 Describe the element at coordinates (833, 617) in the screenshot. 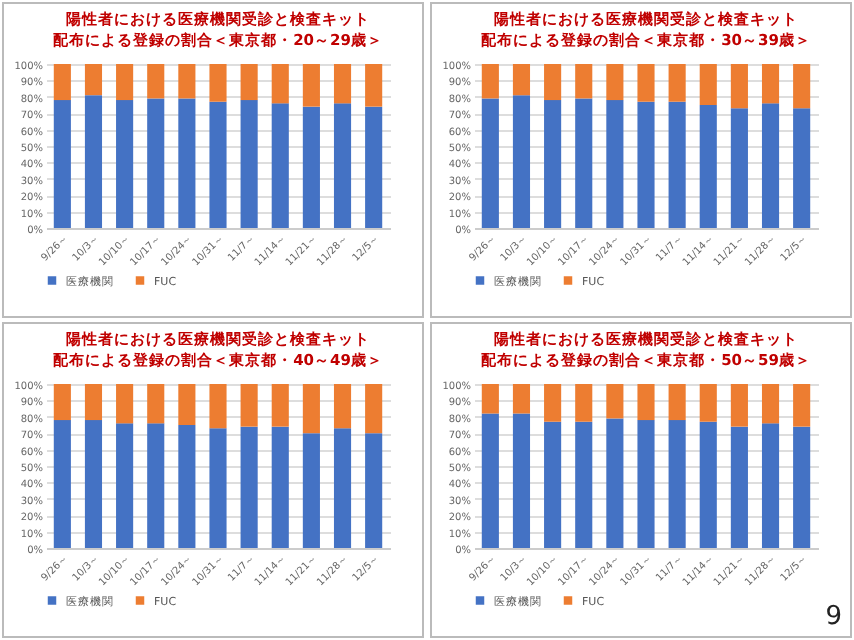

I see `text: 9` at that location.